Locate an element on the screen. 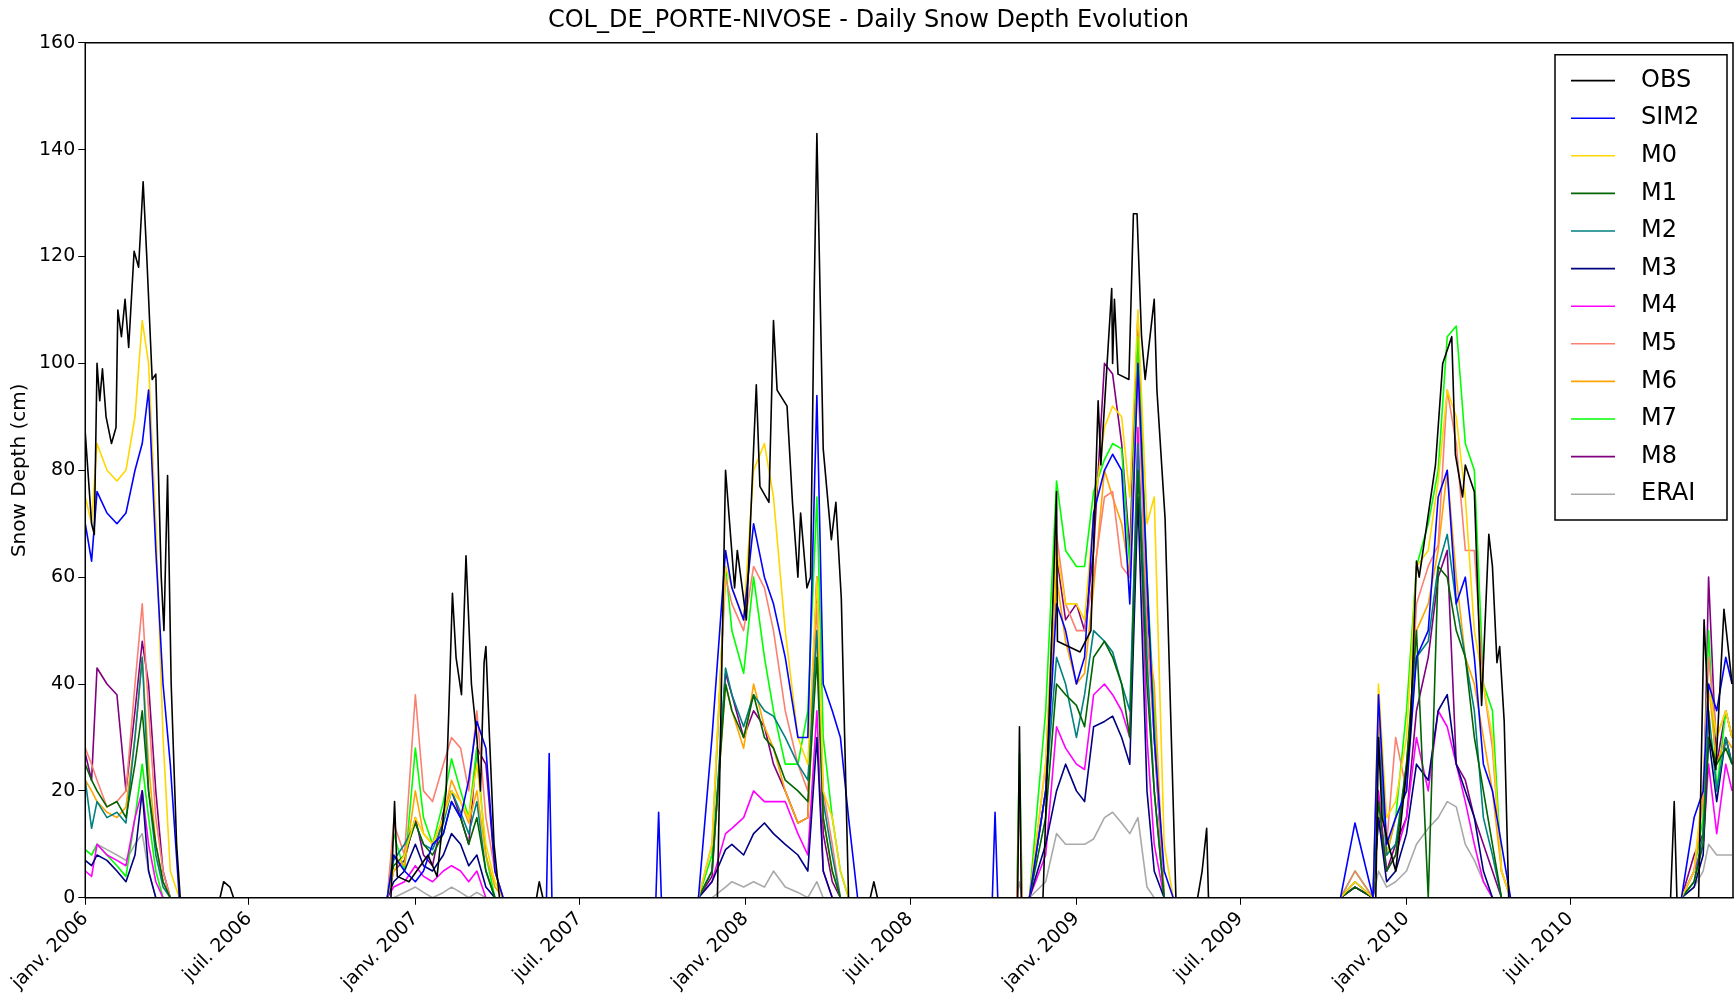 The image size is (1736, 1003). y-tick-label: 0 is located at coordinates (69, 895).